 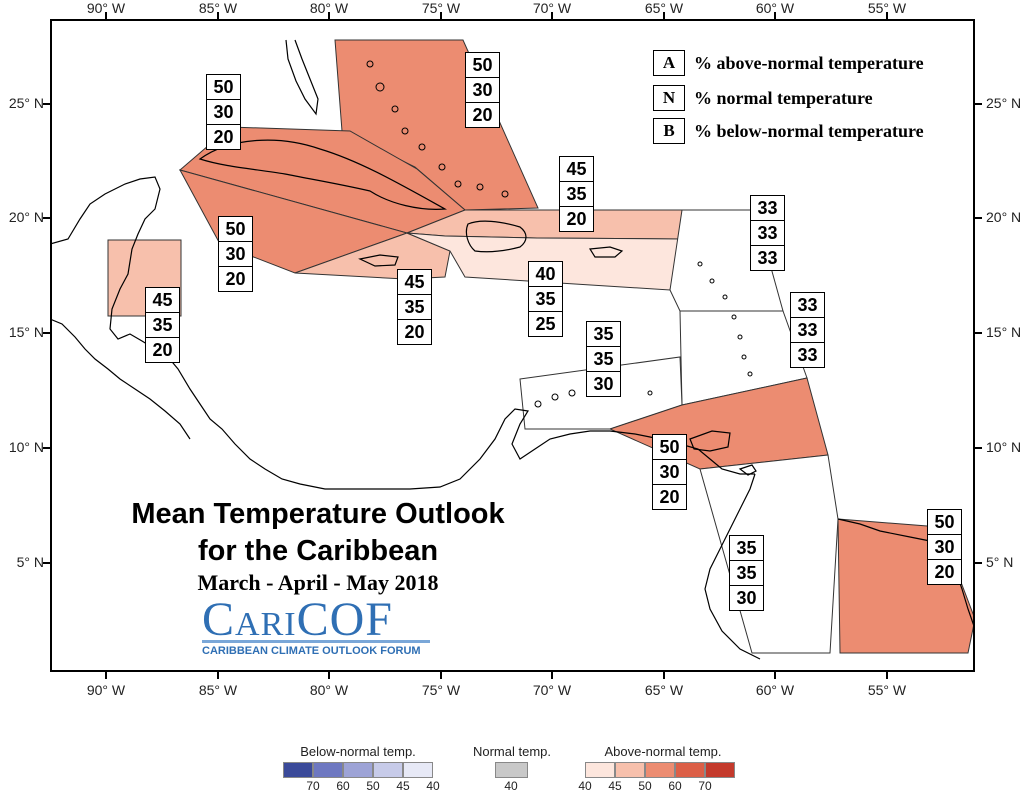 I want to click on lat-label-right-15n: 15° N, so click(x=1004, y=332).